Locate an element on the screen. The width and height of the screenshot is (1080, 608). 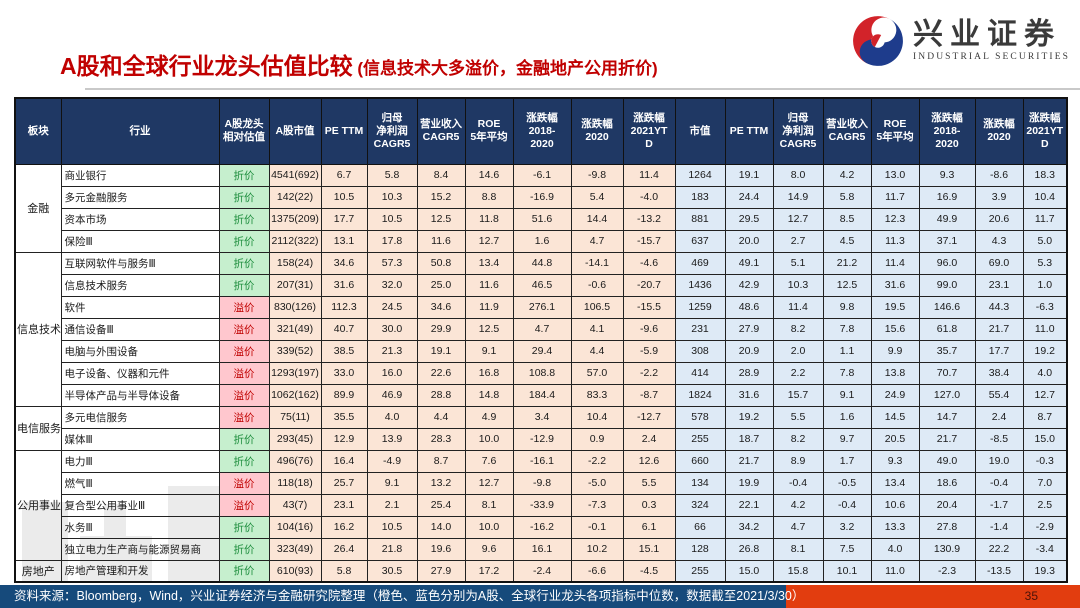
col-header-0: 板块 is located at coordinates (38, 131).